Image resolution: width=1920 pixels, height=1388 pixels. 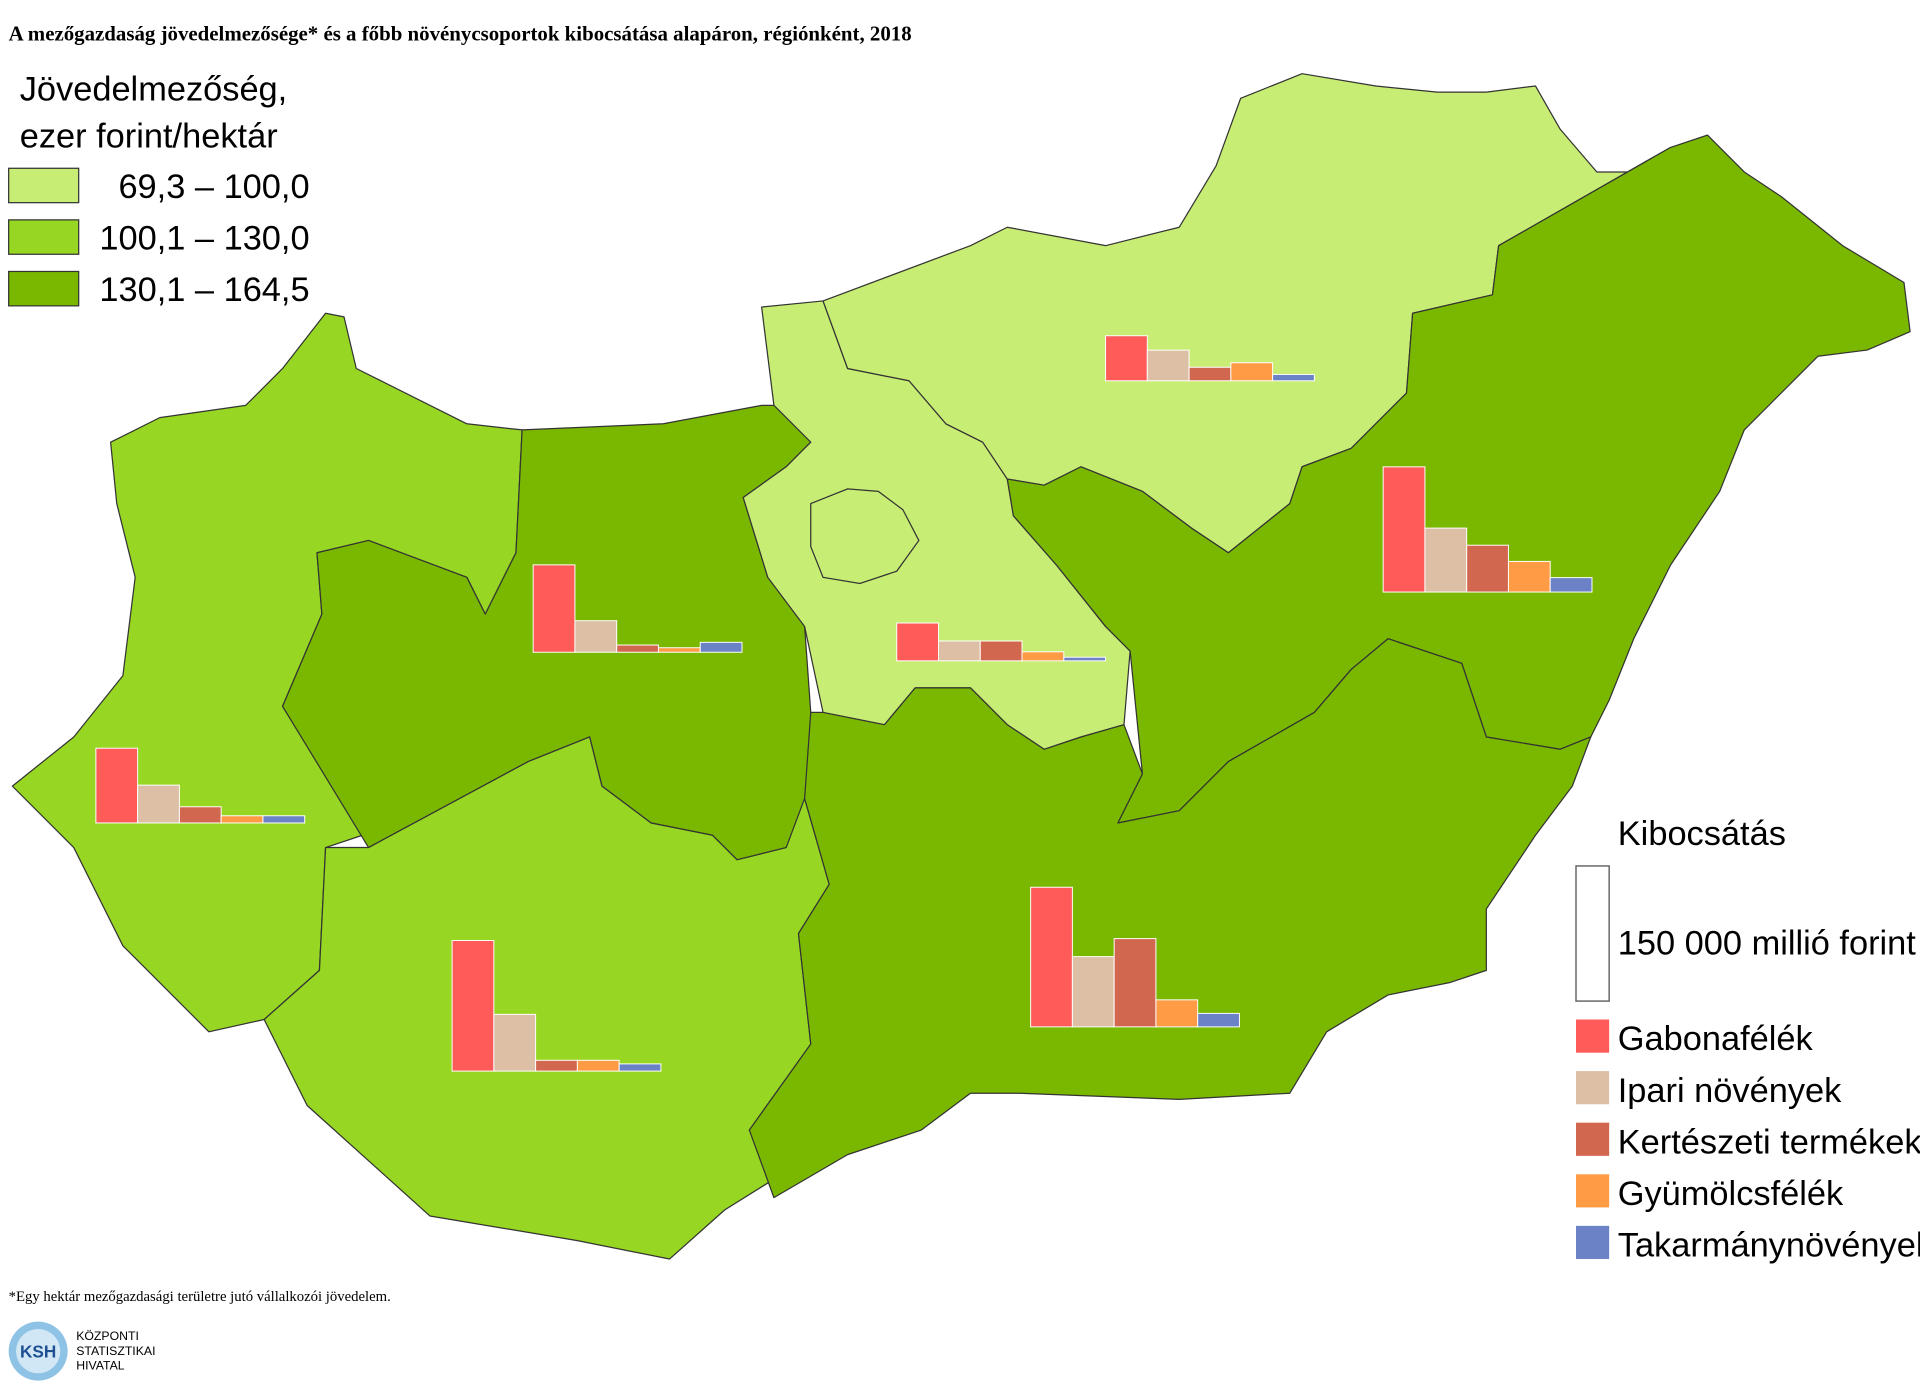 I want to click on legend-label: Ipari növények, so click(x=1730, y=1091).